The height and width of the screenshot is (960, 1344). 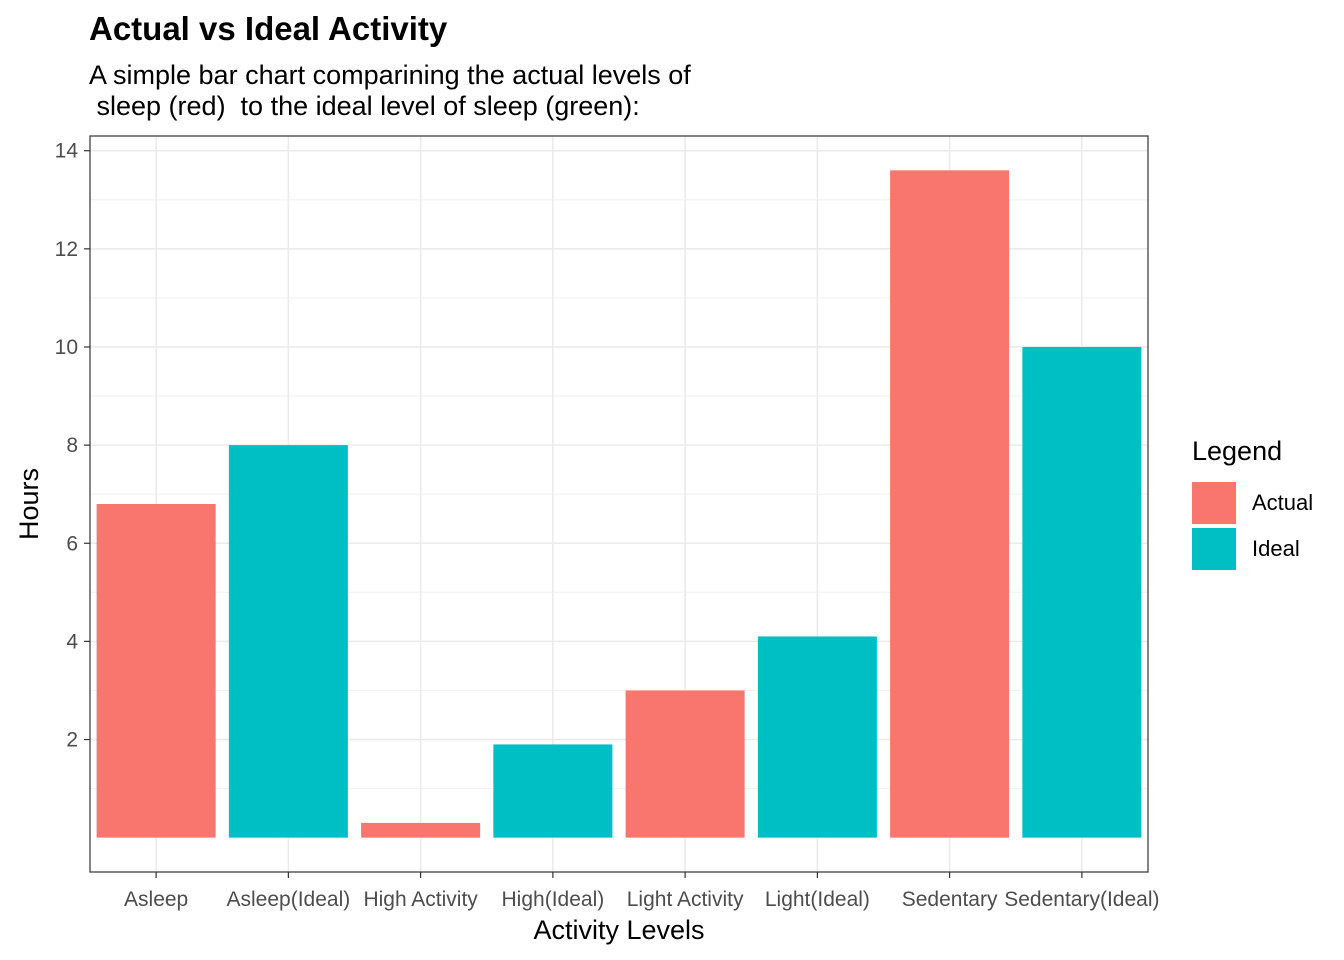 I want to click on legend-swatch-actual, so click(x=1214, y=503).